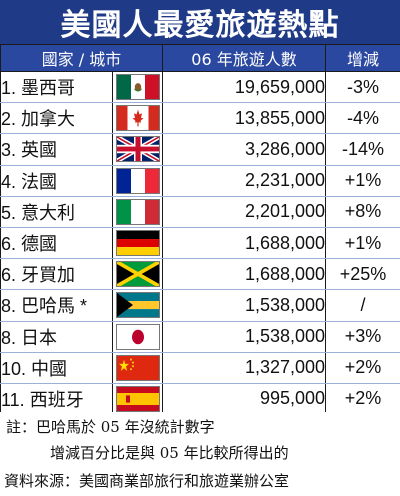 The image size is (400, 496). What do you see at coordinates (49, 368) in the screenshot?
I see `country-name: 中國` at bounding box center [49, 368].